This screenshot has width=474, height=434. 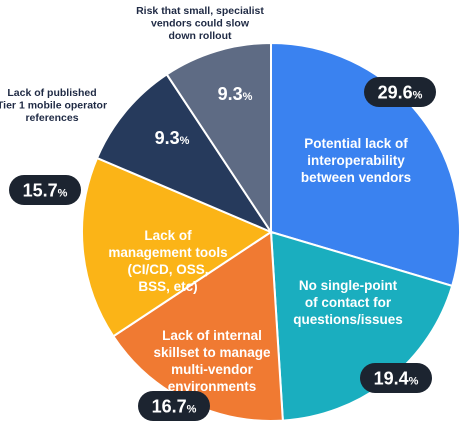 What do you see at coordinates (167, 252) in the screenshot?
I see `slice-label-line: management tools` at bounding box center [167, 252].